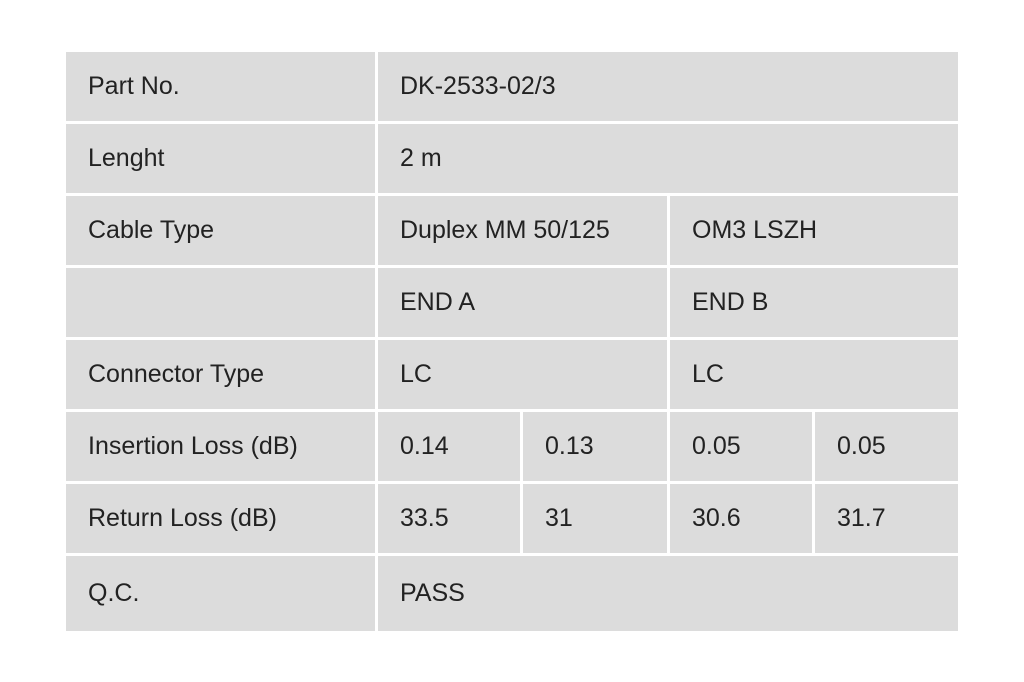 The image size is (1024, 682). I want to click on row-label: Part No., so click(220, 86).